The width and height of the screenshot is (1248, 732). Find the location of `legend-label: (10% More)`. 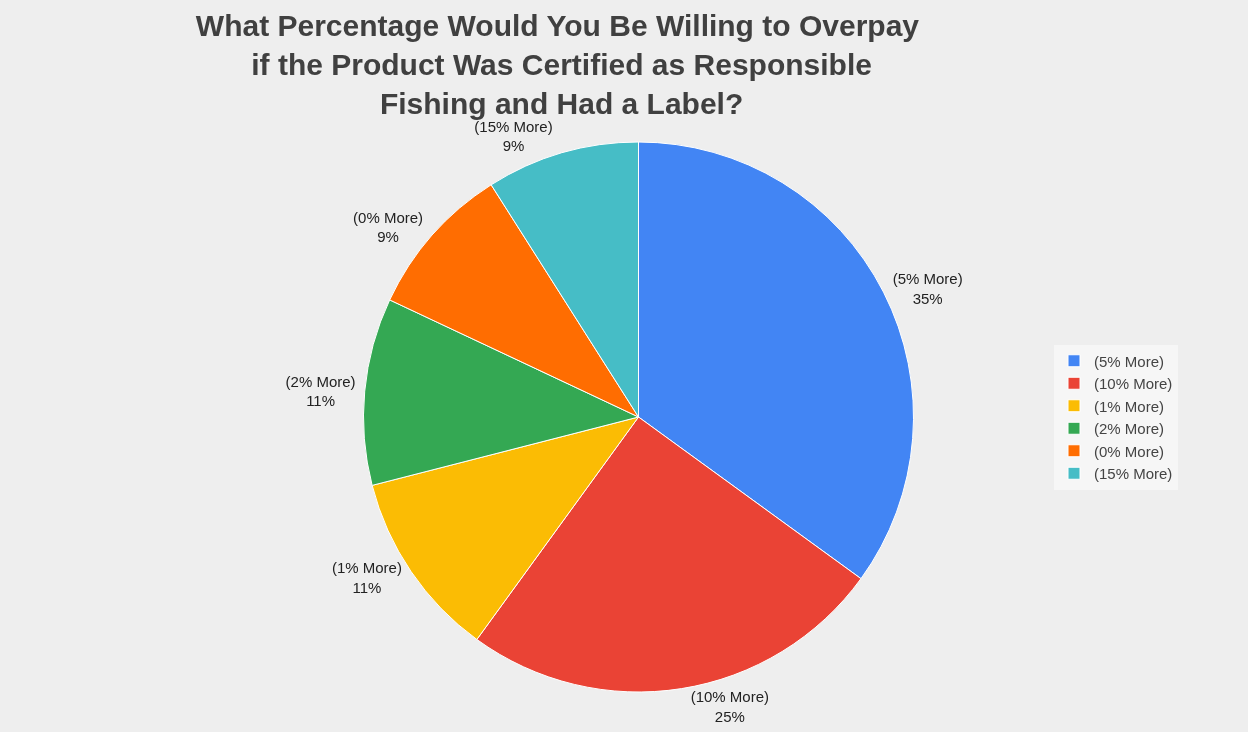

legend-label: (10% More) is located at coordinates (1133, 384).